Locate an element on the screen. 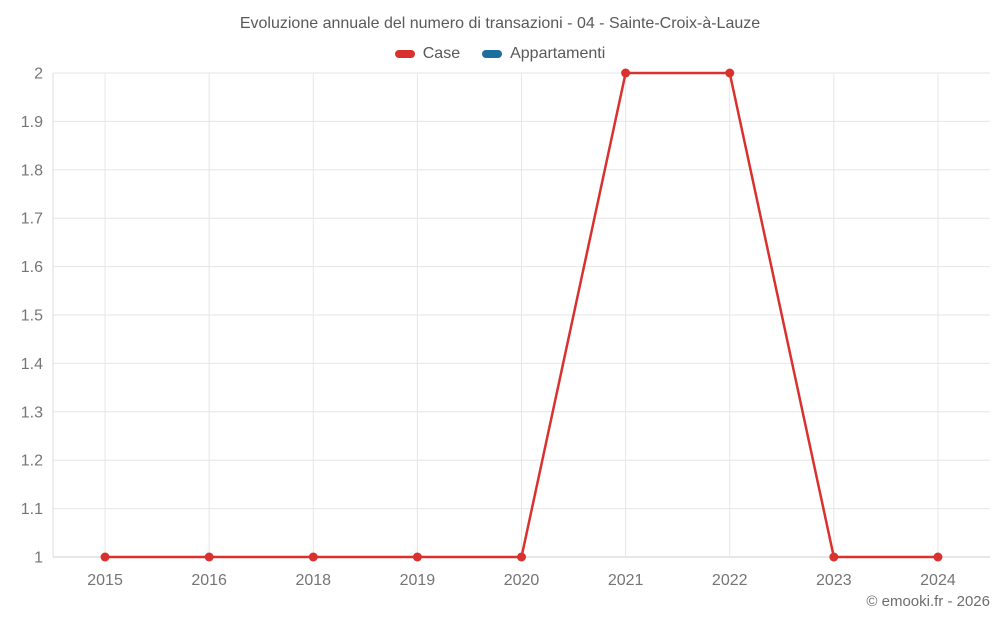  legend-item-appartamenti: Appartamenti is located at coordinates (543, 54).